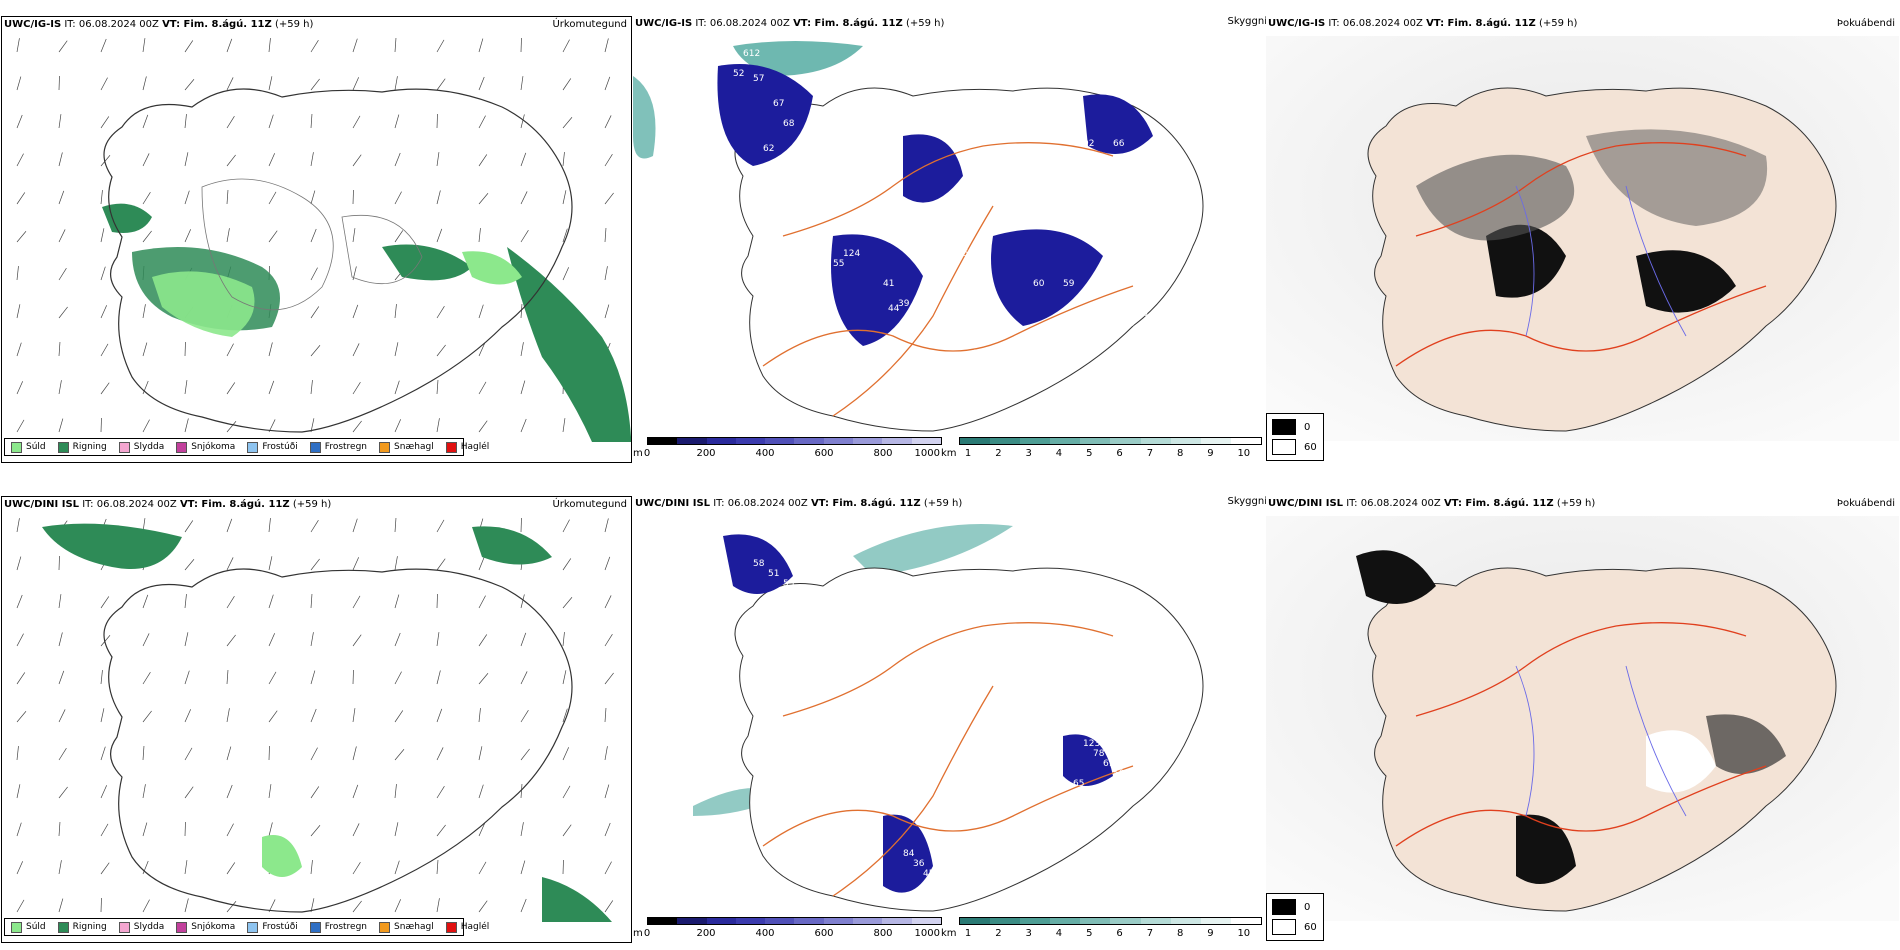 The image size is (1900, 950). I want to click on cloud-blue-area-nw, so click(758, 564).